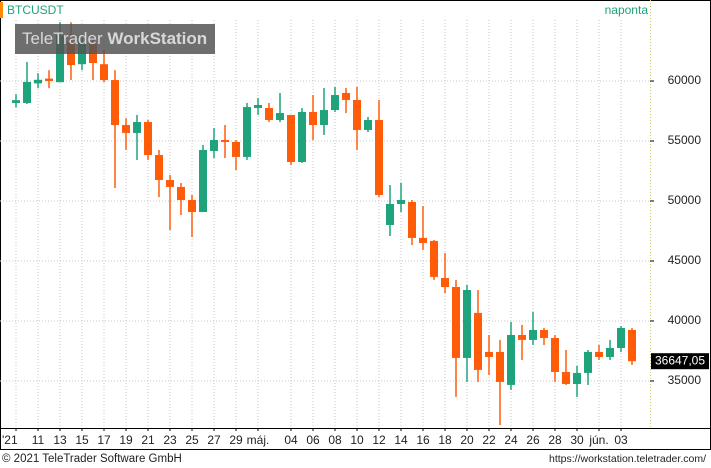  What do you see at coordinates (627, 459) in the screenshot?
I see `footer-url: https://workstation.teletrader.com/` at bounding box center [627, 459].